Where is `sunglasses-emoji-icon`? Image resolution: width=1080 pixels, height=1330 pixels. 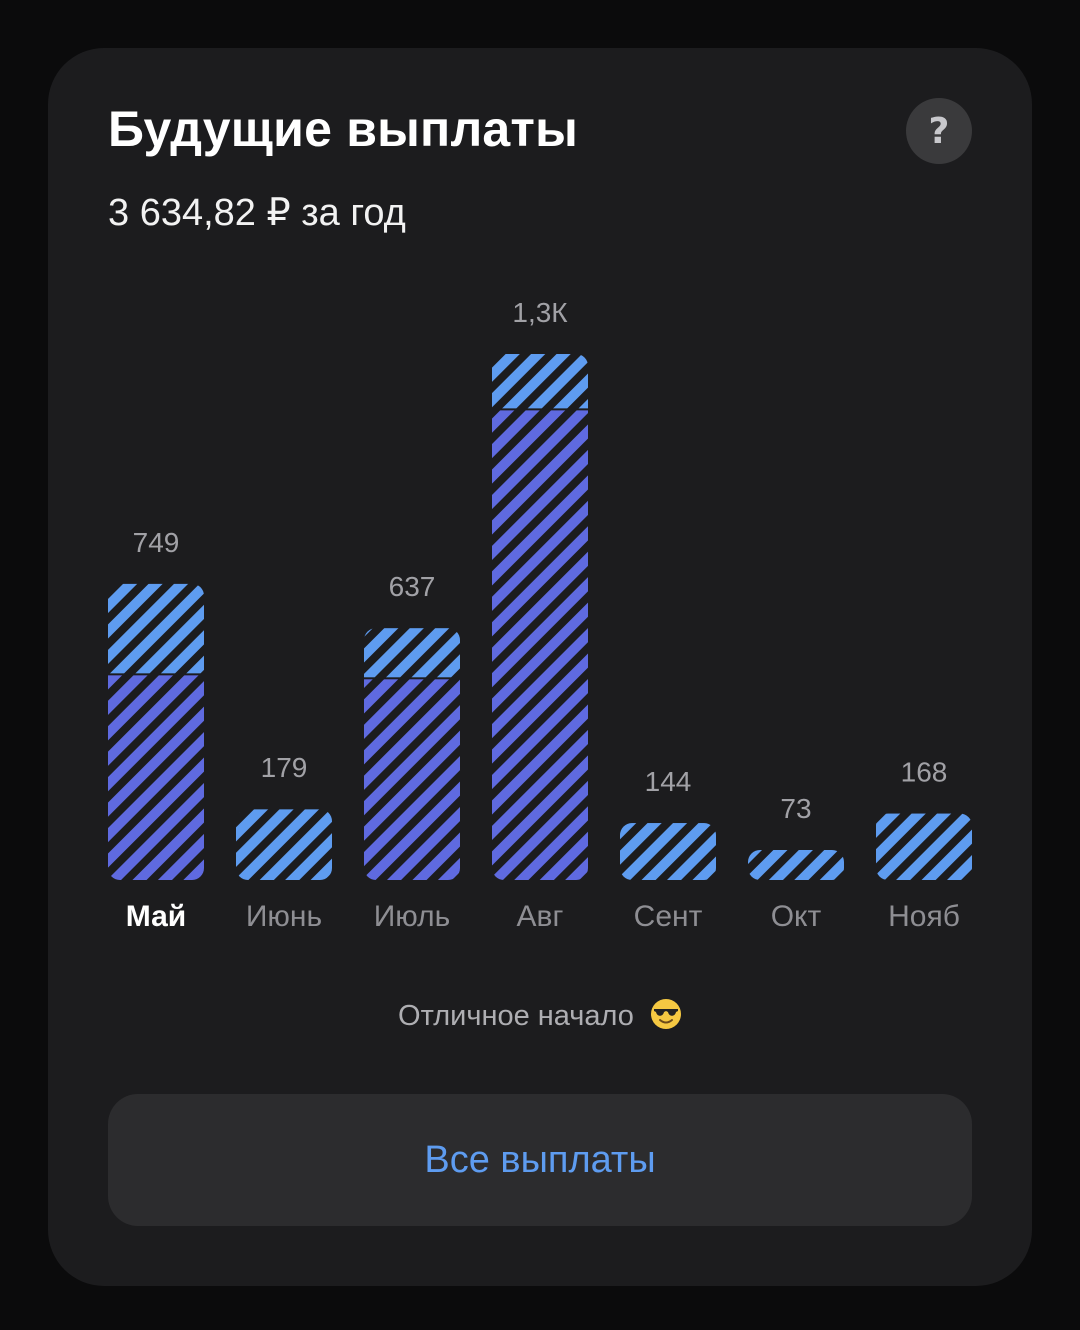 sunglasses-emoji-icon is located at coordinates (665, 1014).